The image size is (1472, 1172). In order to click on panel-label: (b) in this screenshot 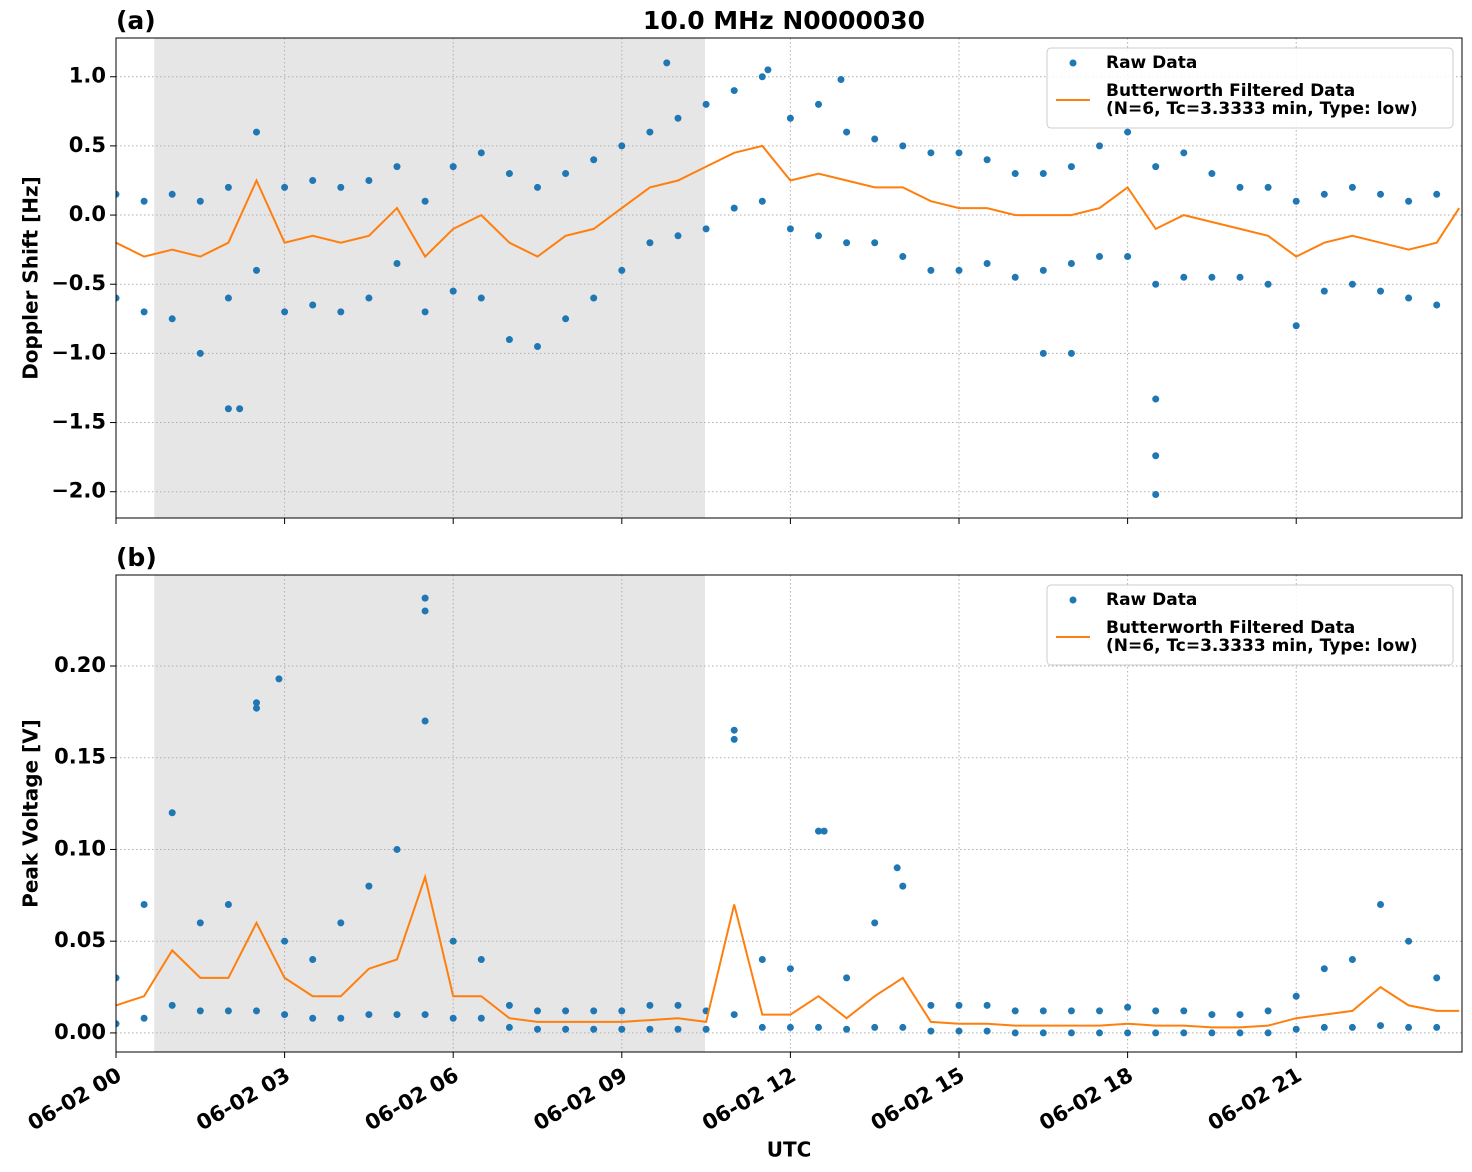, I will do `click(136, 557)`.